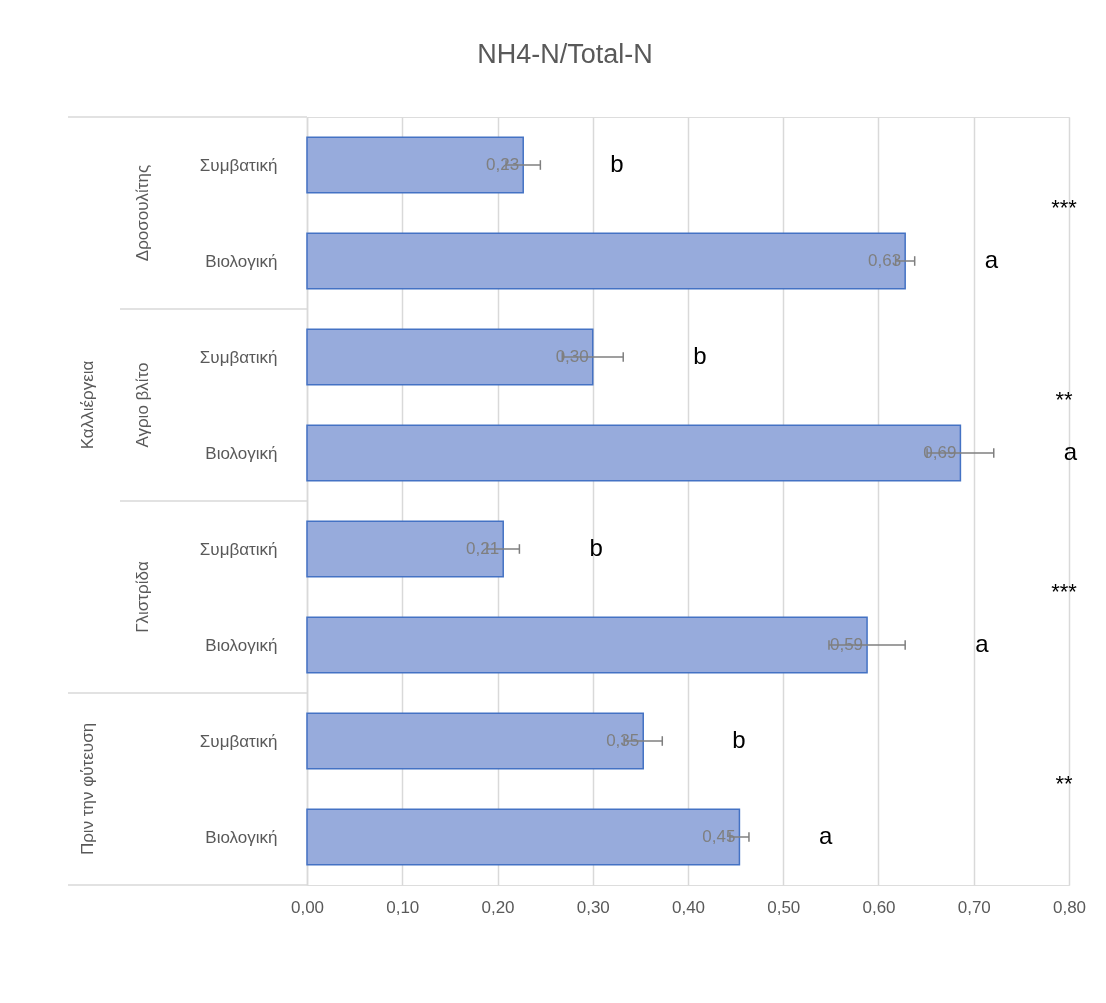 The image size is (1106, 1003). What do you see at coordinates (719, 836) in the screenshot?
I see `data-label: 0,45` at bounding box center [719, 836].